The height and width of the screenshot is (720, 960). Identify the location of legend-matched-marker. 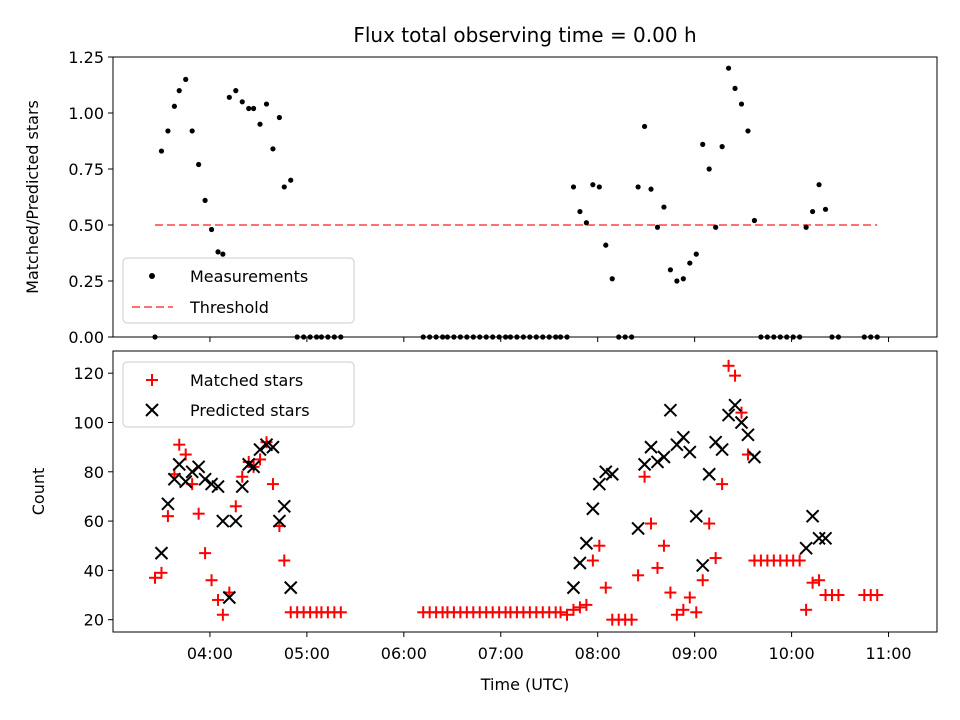
(152, 380).